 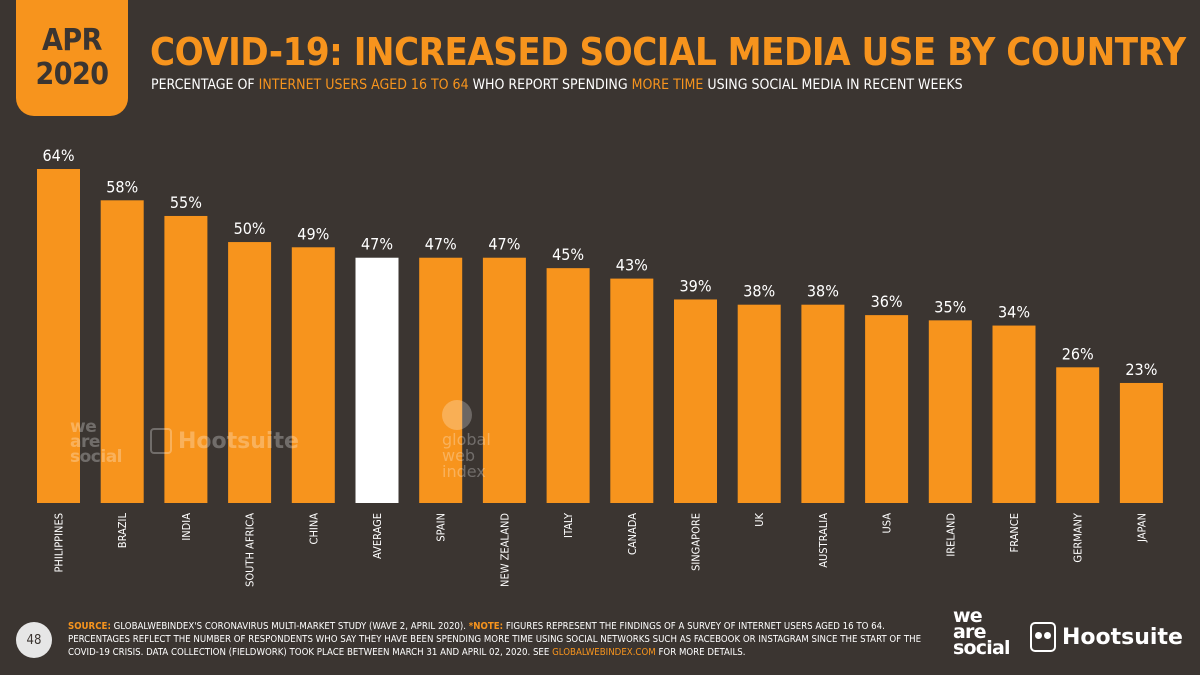 What do you see at coordinates (667, 85) in the screenshot?
I see `subtitle-highlight: MORE TIME` at bounding box center [667, 85].